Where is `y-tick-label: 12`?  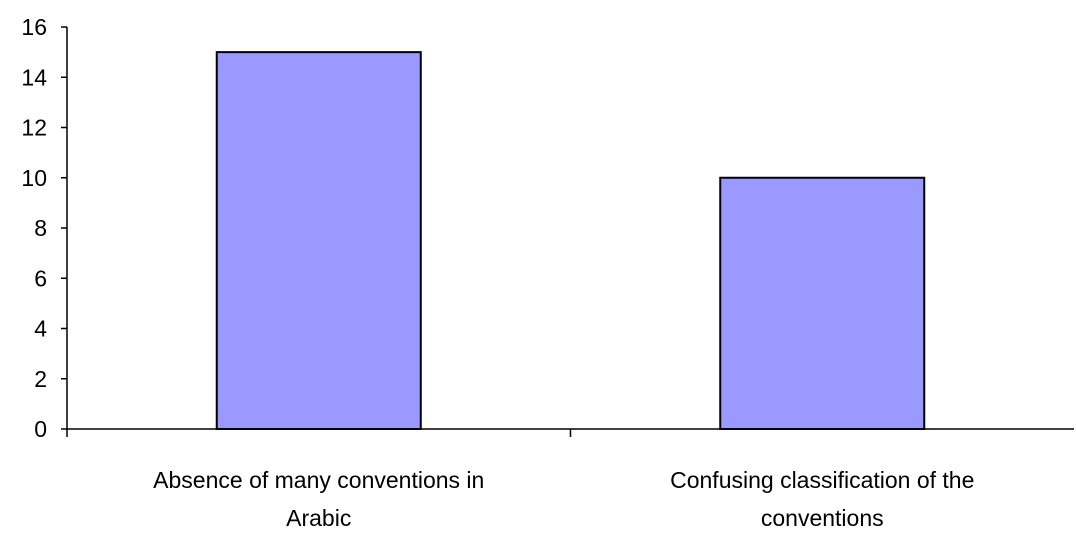 y-tick-label: 12 is located at coordinates (34, 128).